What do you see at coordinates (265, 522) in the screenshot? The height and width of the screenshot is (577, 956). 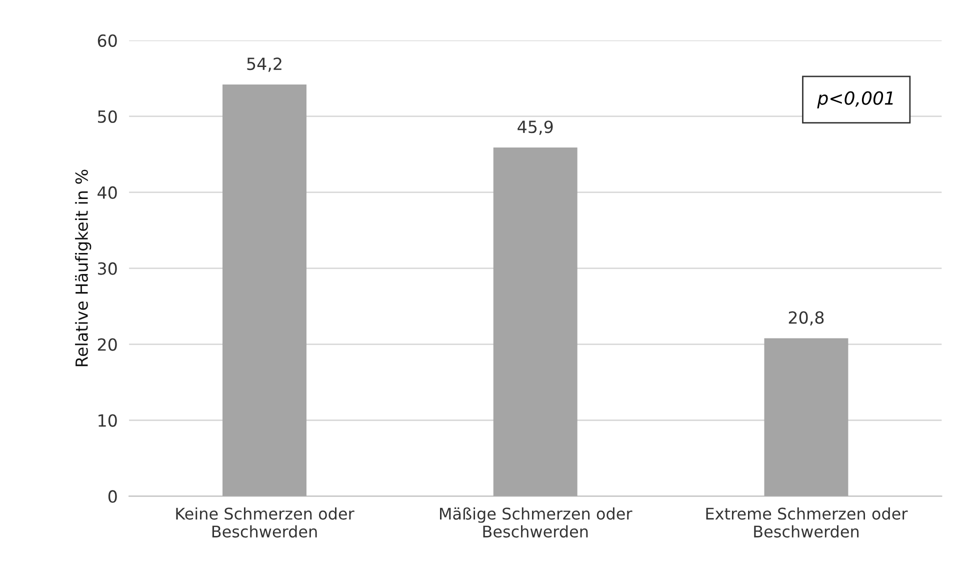 I see `x-tick-label: Keine Schmerzen oder Beschwerden` at bounding box center [265, 522].